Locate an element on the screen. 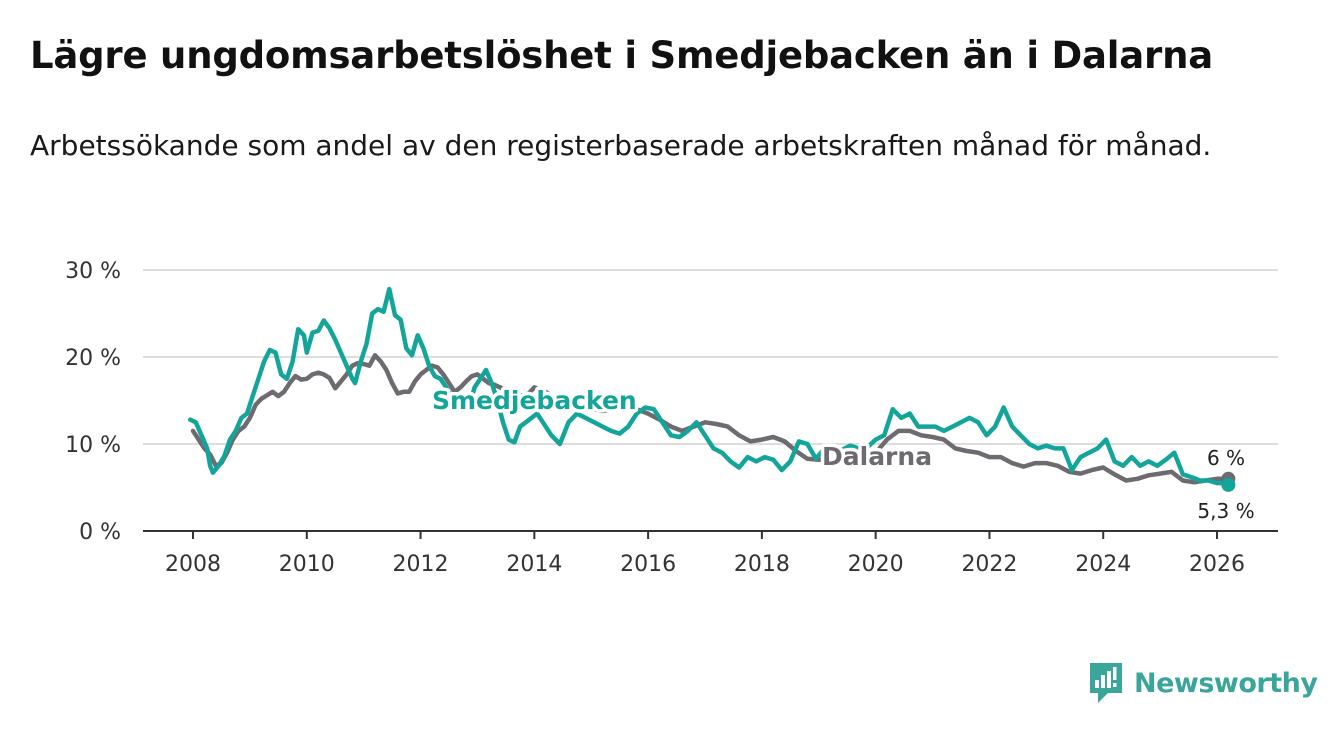  x-axis-ticks: 2008 2010 2012 2014 2016 2018 2020 2022 2024 2026 is located at coordinates (705, 554).